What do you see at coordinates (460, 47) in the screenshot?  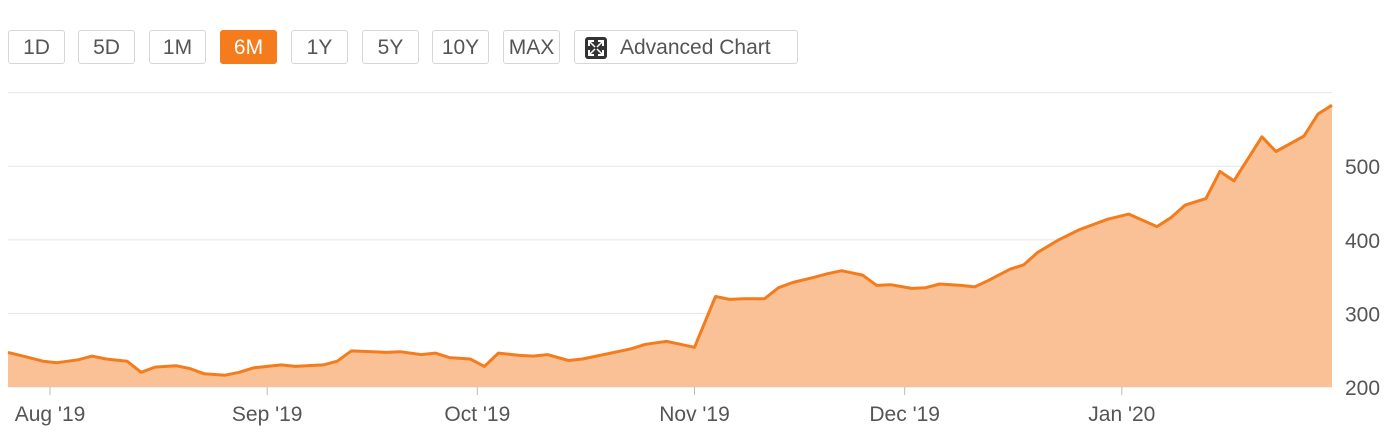 I see `range-button-10y: 10Y` at bounding box center [460, 47].